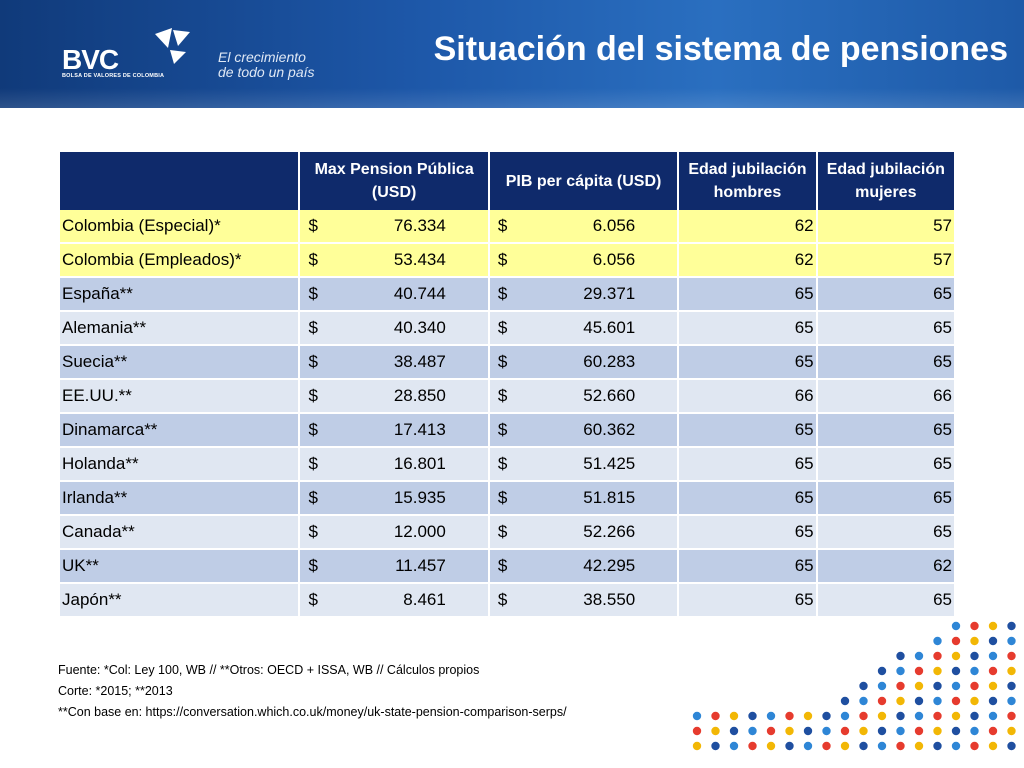 The image size is (1024, 768). I want to click on cell-pib: $51.815, so click(583, 499).